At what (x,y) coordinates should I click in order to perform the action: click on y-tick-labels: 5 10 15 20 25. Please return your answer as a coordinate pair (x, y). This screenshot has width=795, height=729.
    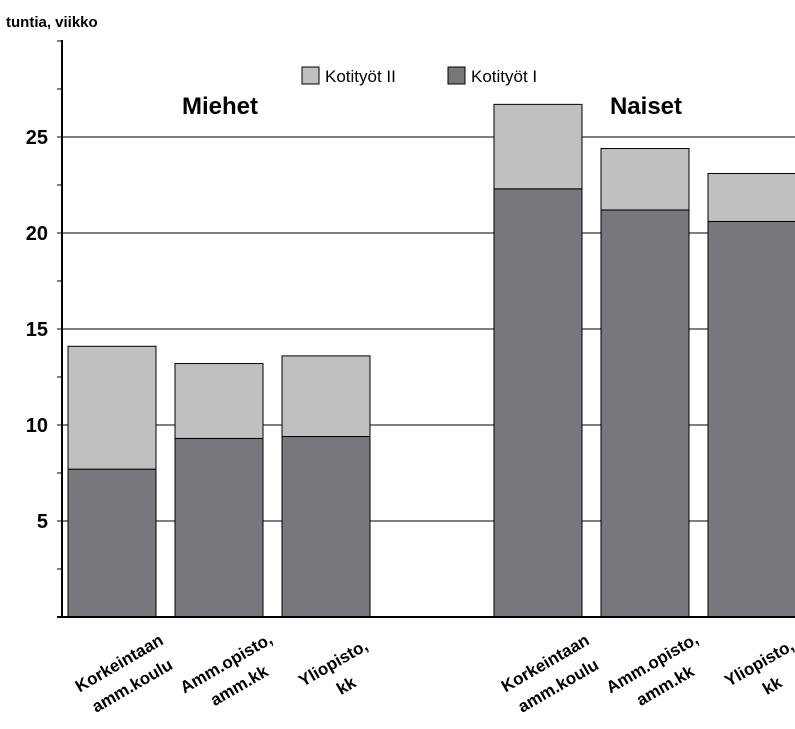
    Looking at the image, I should click on (37, 330).